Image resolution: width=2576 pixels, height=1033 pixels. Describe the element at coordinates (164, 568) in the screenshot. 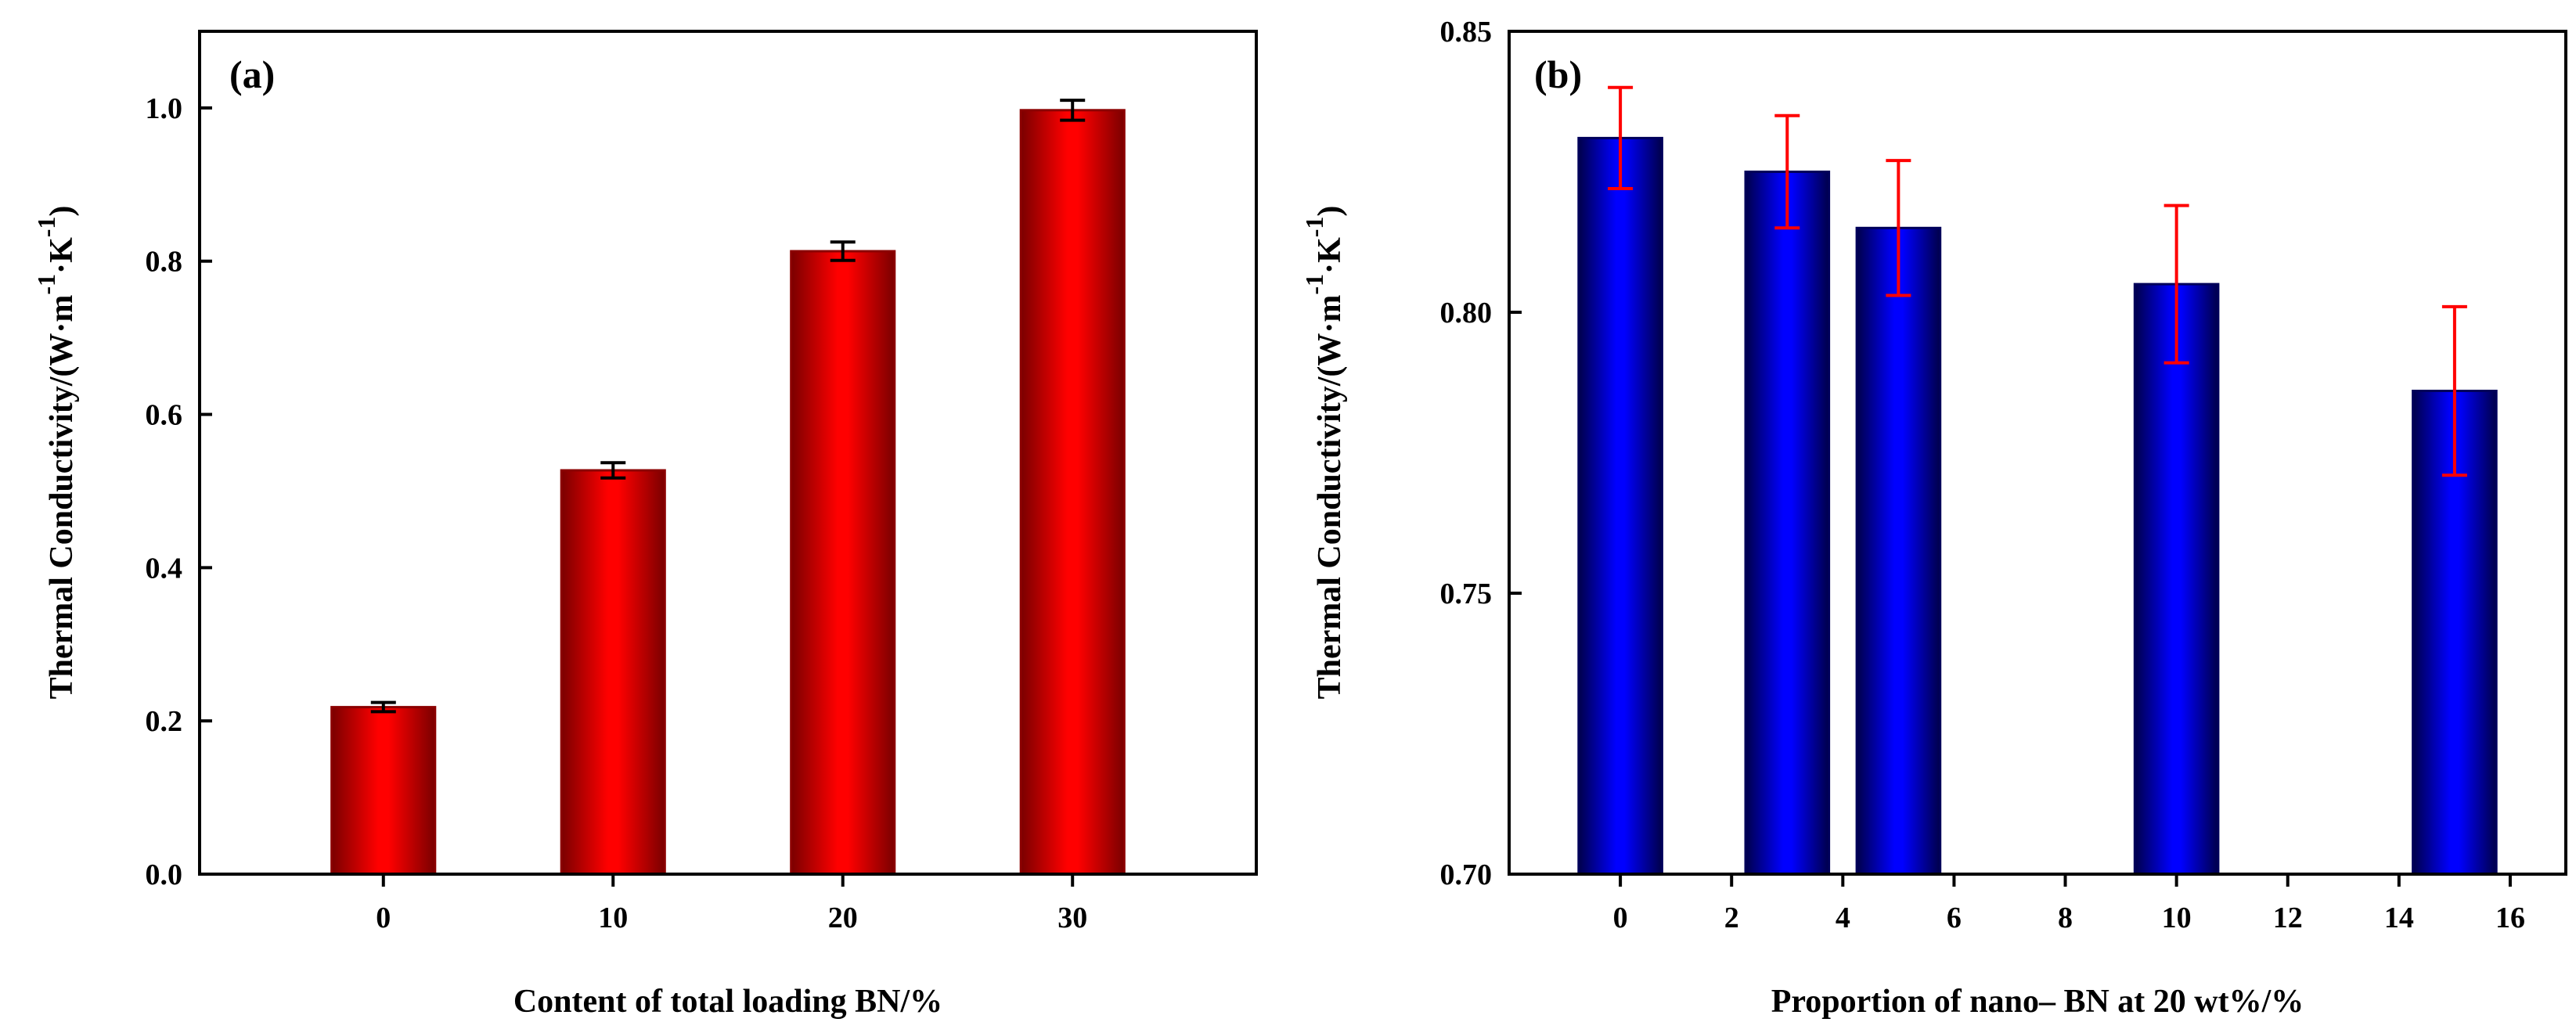

I see `panel-a-ytick-label-2: 0.4` at that location.